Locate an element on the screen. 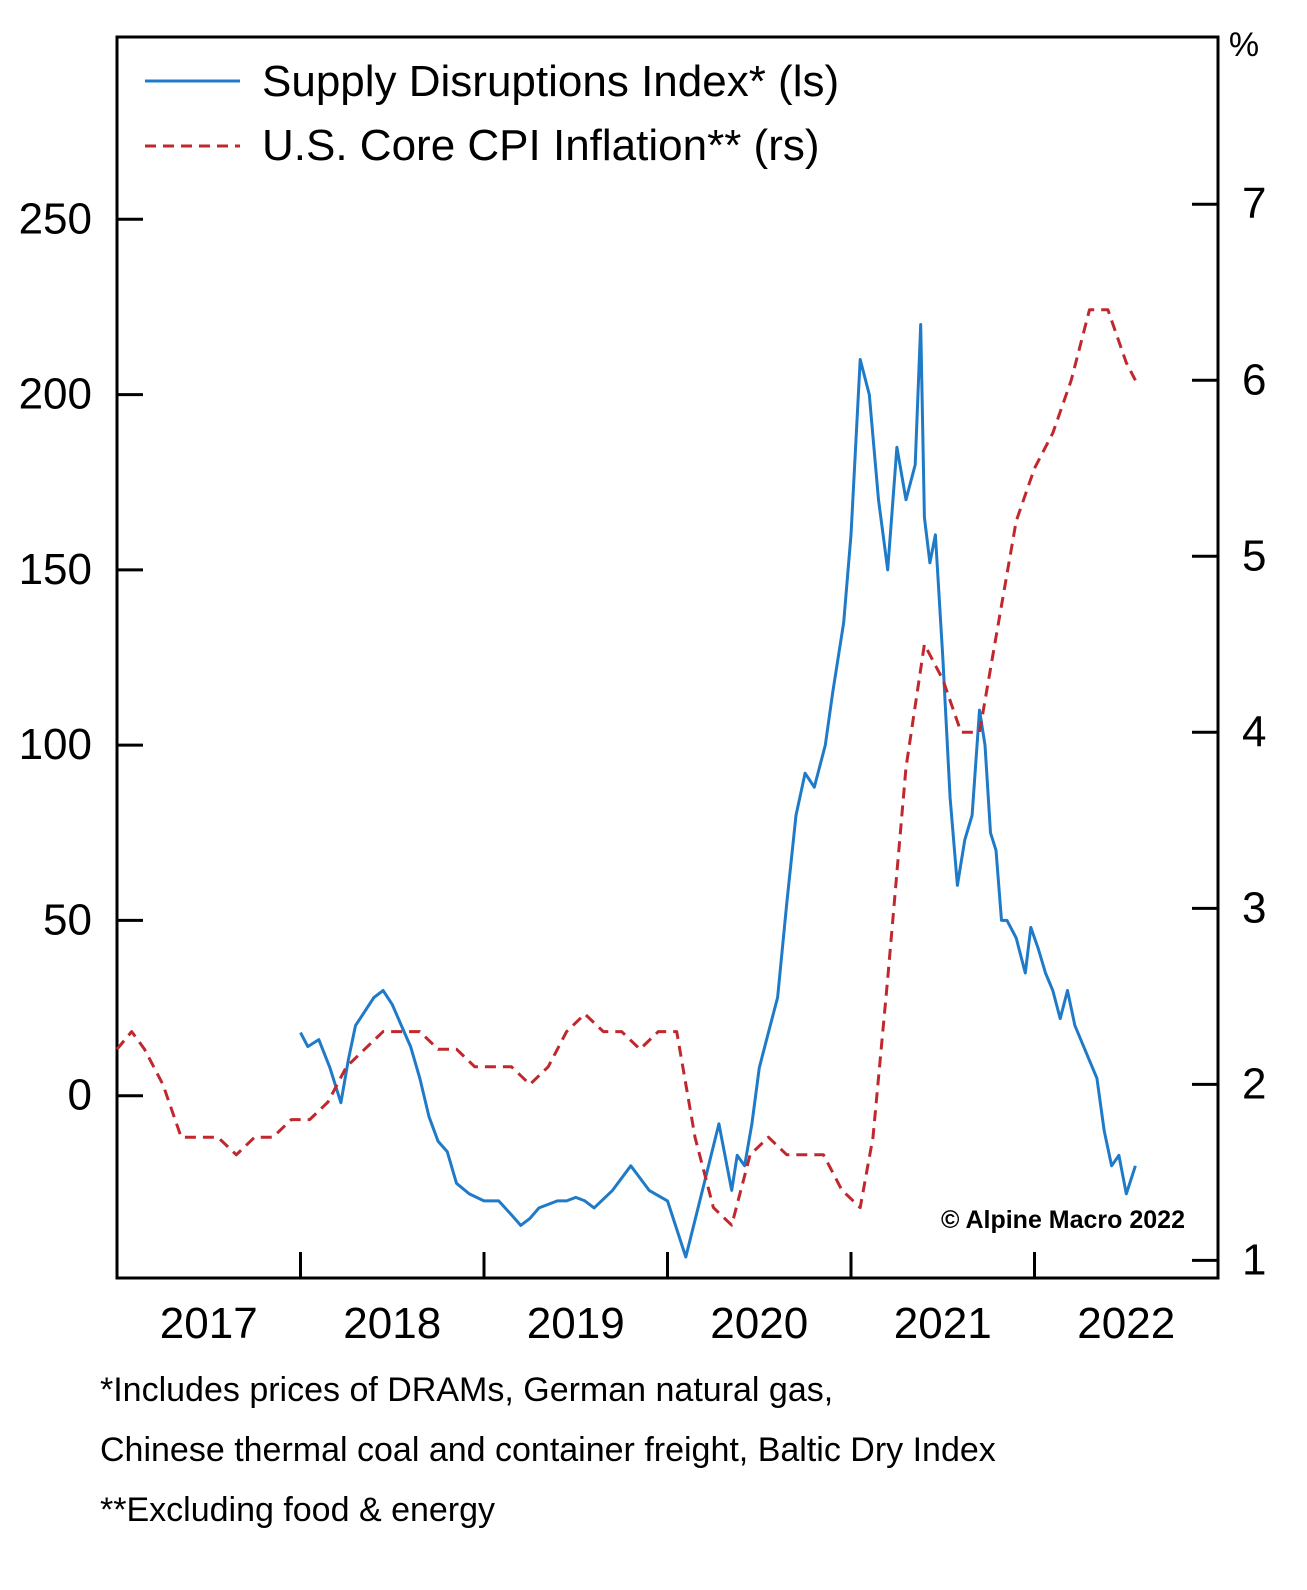  left-axis-tick-label: 200 is located at coordinates (55, 394).